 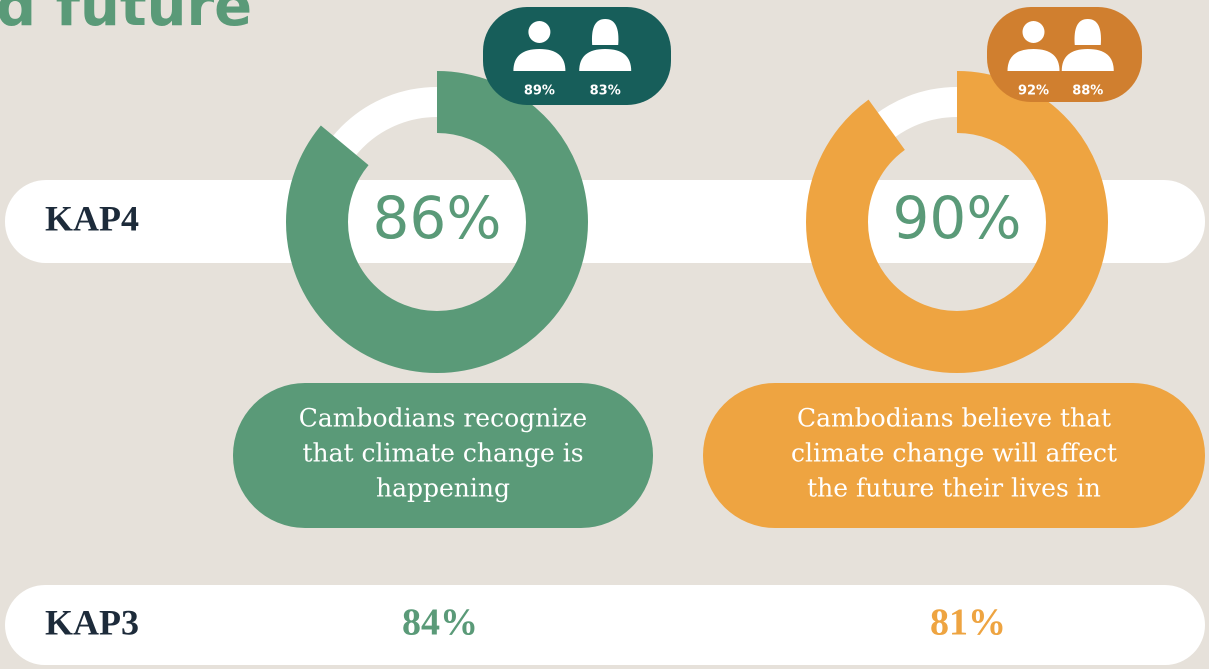 I want to click on caption-line: Cambodians believe that, so click(x=954, y=418).